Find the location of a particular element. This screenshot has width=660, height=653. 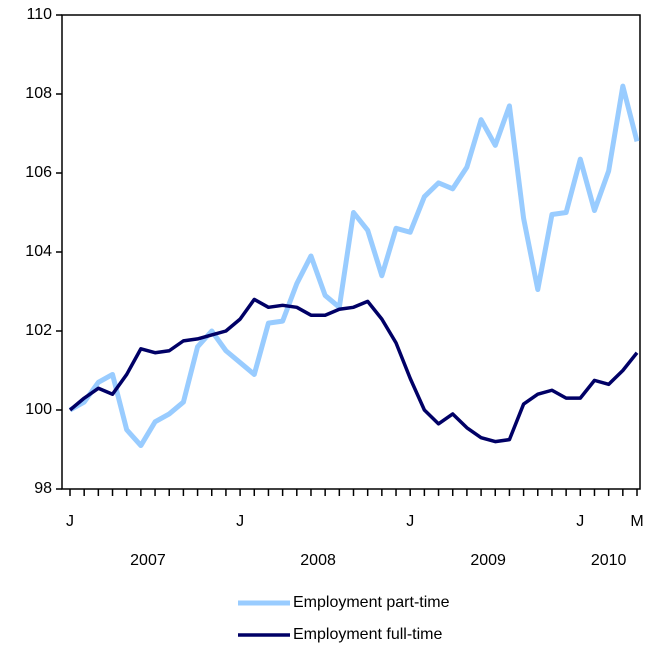

x-group-label: 2010 is located at coordinates (609, 560).